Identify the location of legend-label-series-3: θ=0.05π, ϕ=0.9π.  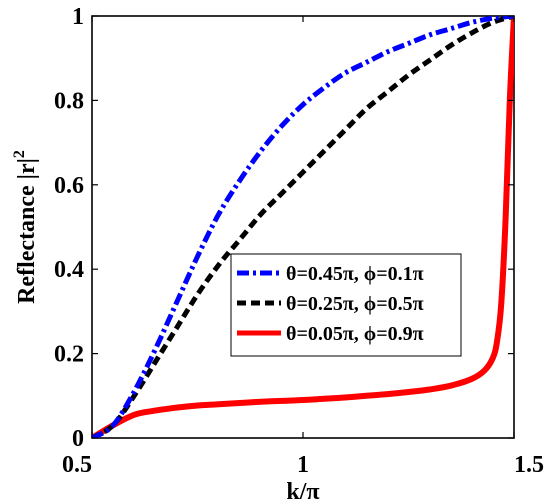
(355, 334).